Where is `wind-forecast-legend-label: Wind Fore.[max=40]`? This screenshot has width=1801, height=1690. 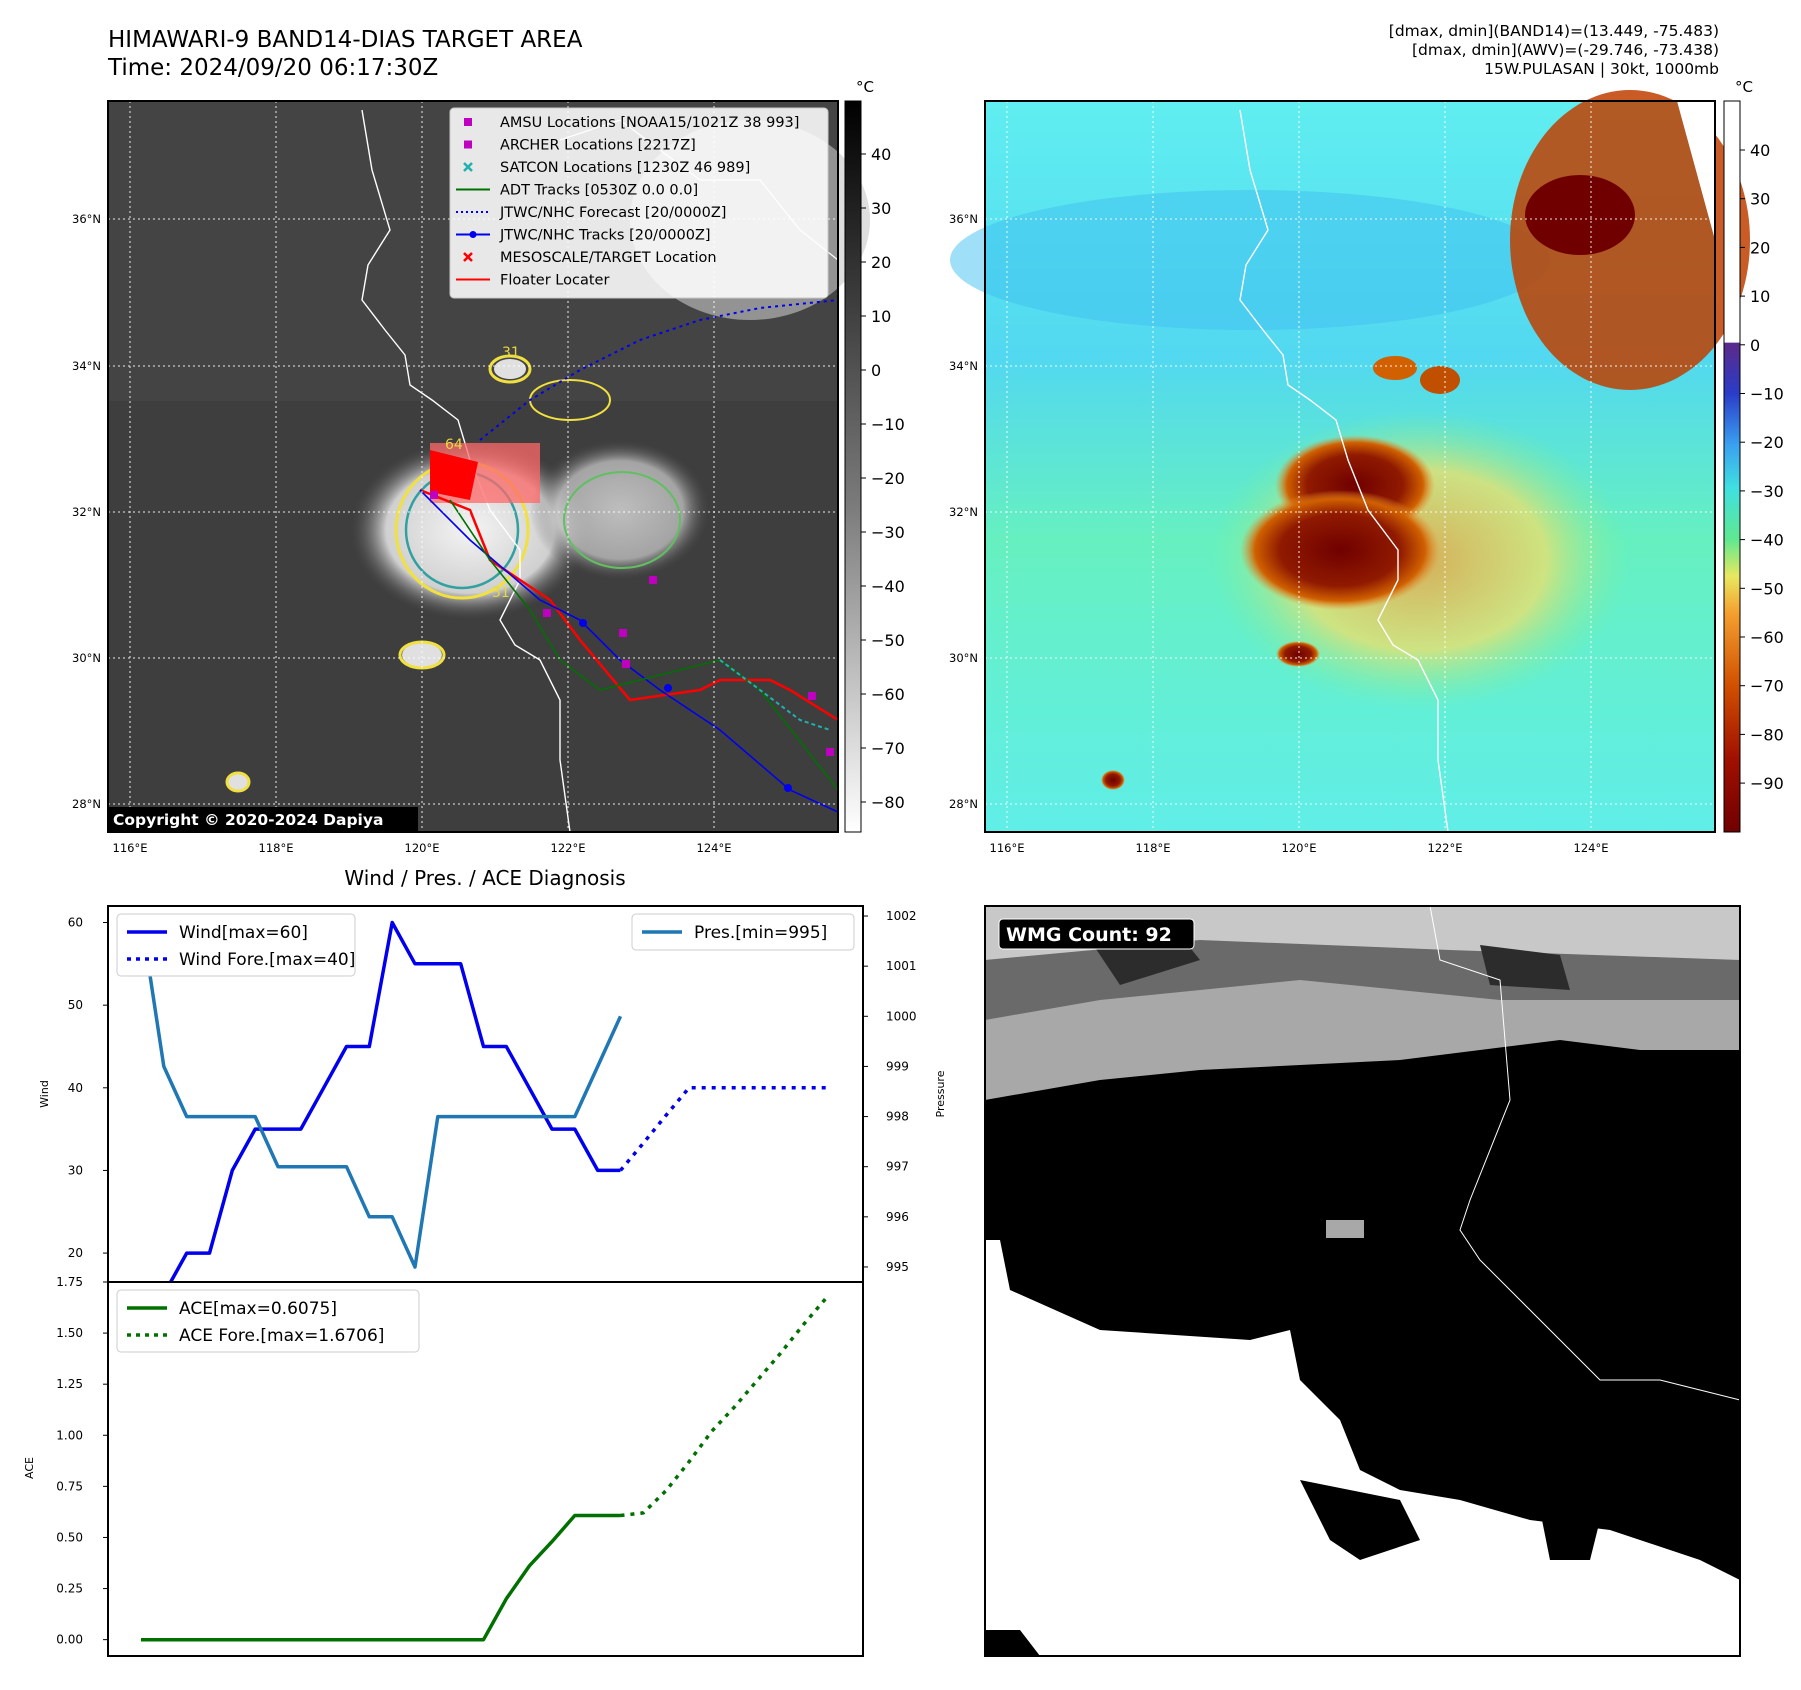
wind-forecast-legend-label: Wind Fore.[max=40] is located at coordinates (267, 960).